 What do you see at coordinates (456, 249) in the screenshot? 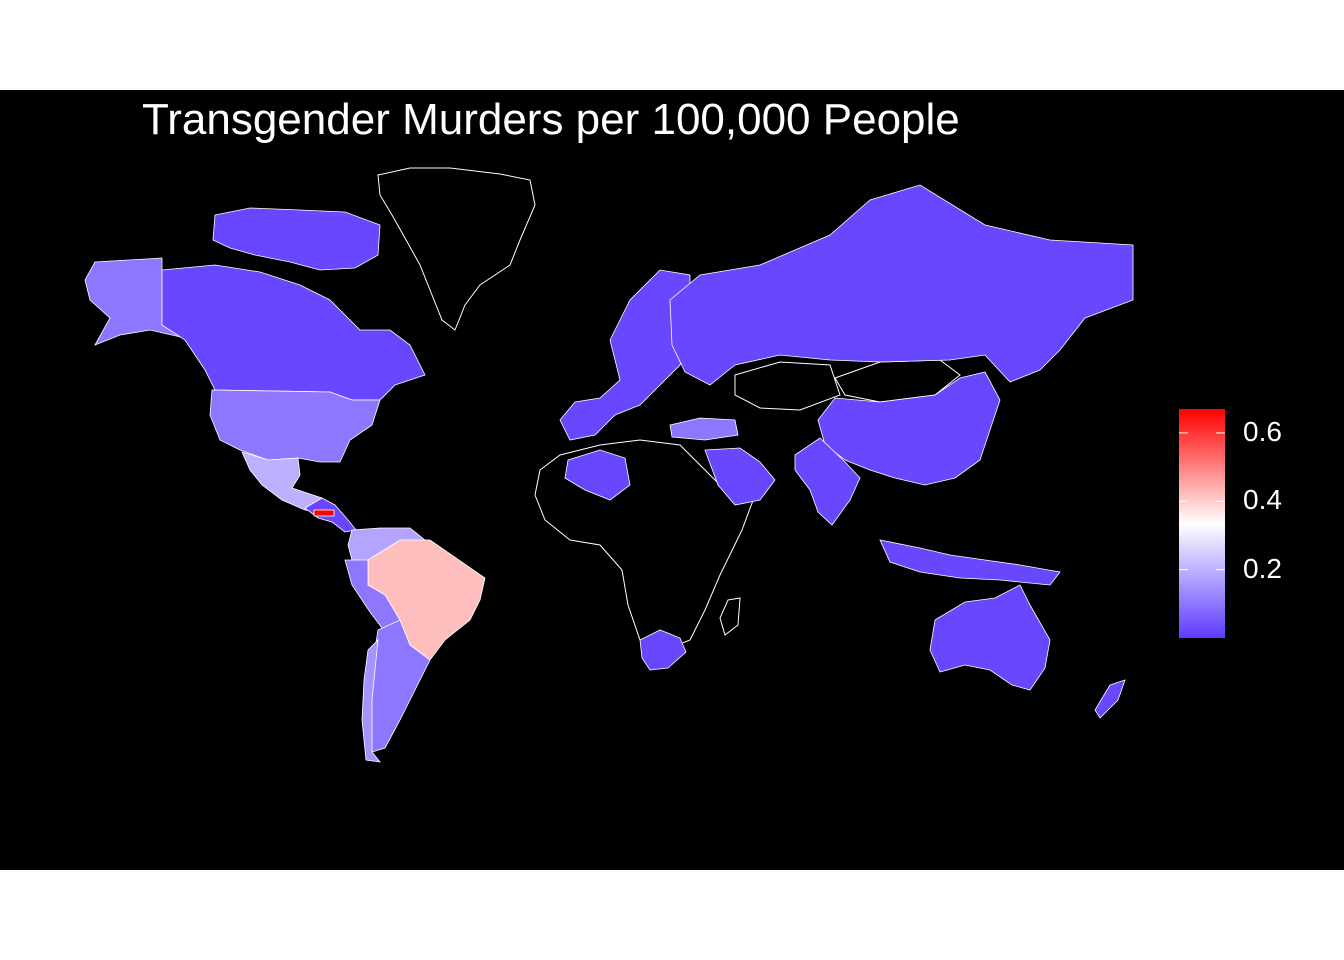
I see `region-greenland` at bounding box center [456, 249].